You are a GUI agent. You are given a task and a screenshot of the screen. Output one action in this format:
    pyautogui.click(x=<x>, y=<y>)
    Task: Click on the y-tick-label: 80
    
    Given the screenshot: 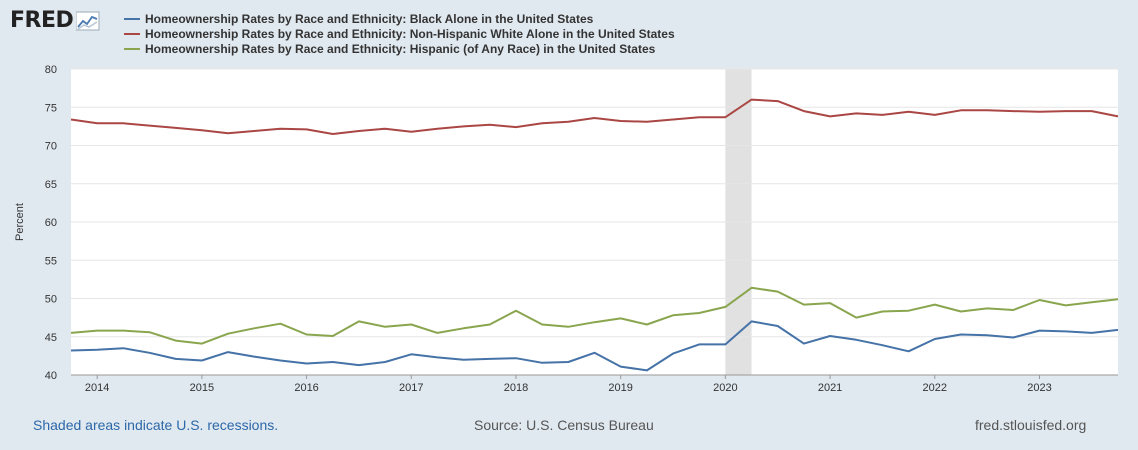 What is the action you would take?
    pyautogui.click(x=51, y=70)
    